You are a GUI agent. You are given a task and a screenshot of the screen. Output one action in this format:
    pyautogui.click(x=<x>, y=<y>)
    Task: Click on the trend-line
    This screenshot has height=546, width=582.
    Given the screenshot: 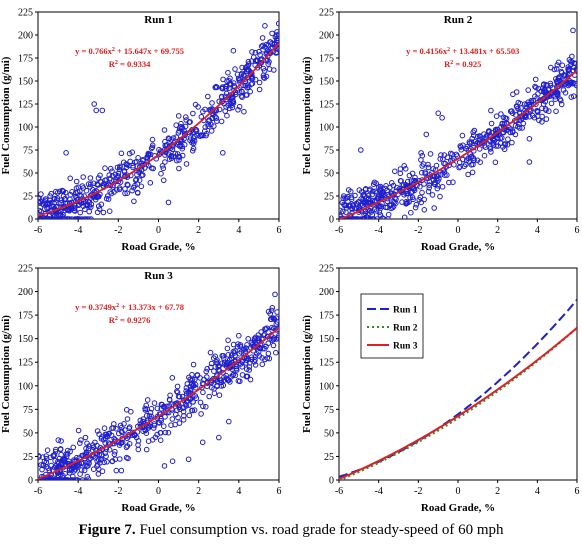 What is the action you would take?
    pyautogui.click(x=158, y=403)
    